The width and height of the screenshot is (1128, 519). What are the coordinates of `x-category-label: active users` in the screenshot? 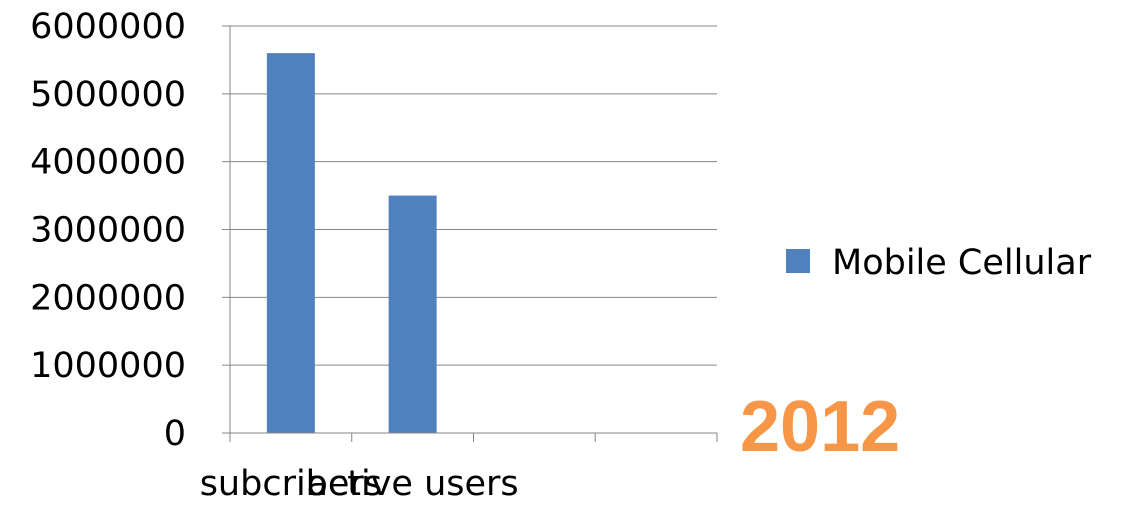 It's located at (413, 484).